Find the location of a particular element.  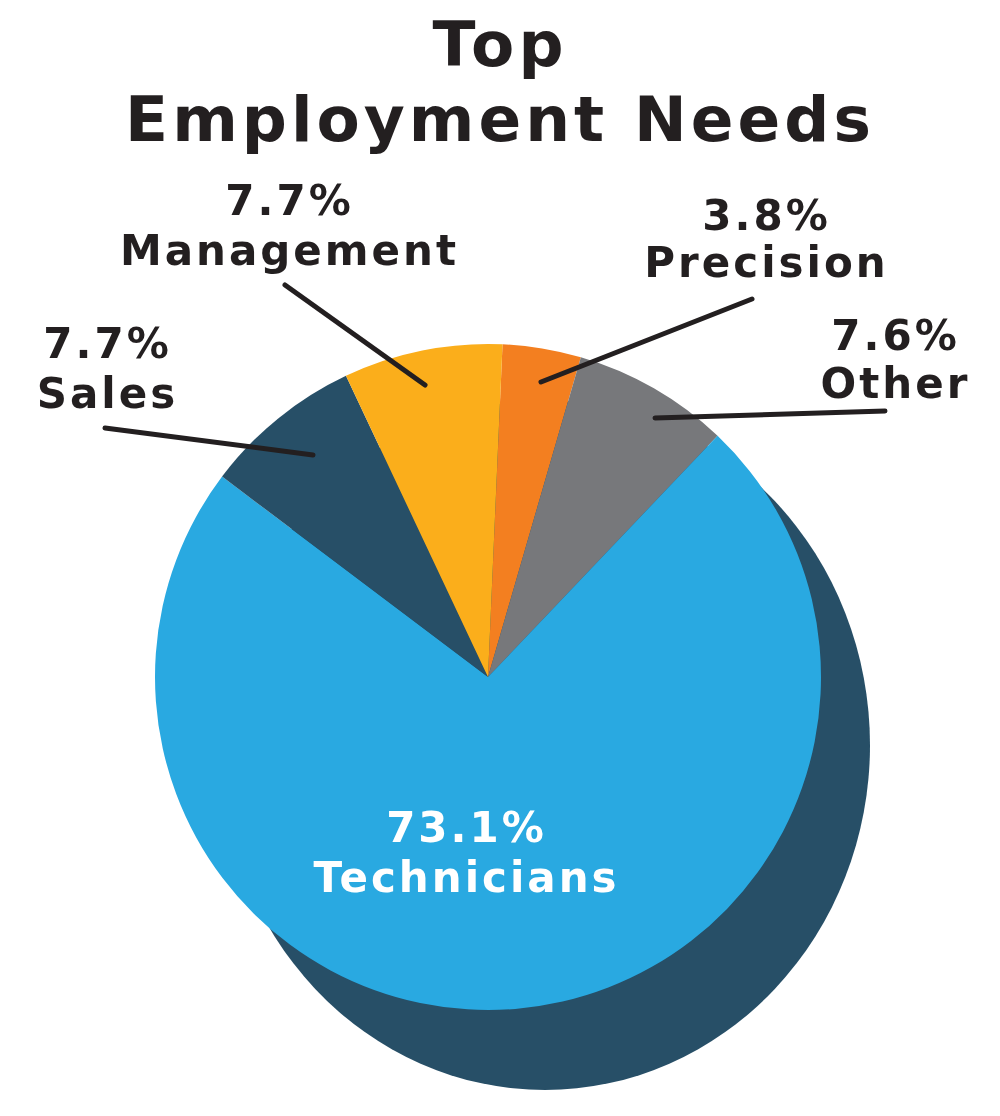

data-label: 73.1% is located at coordinates (466, 827).